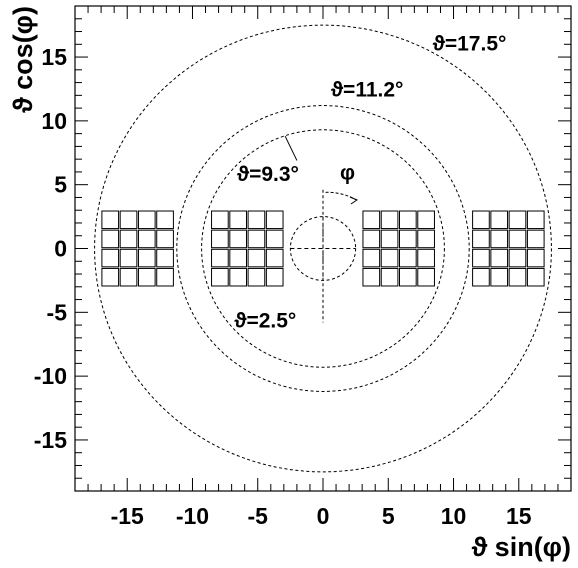 This screenshot has height=568, width=578. I want to click on y-tick-label: 5, so click(60, 185).